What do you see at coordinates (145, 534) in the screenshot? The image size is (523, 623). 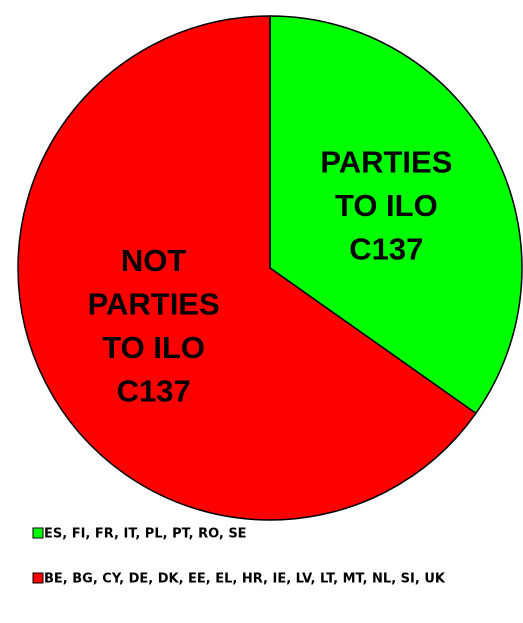 I see `legend-text: ES, FI, FR, IT, PL, PT, RO, SE` at bounding box center [145, 534].